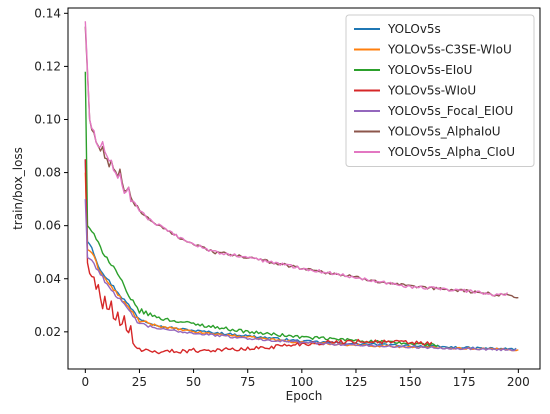 The image size is (550, 414). What do you see at coordinates (410, 382) in the screenshot?
I see `x-tick-label: 150` at bounding box center [410, 382].